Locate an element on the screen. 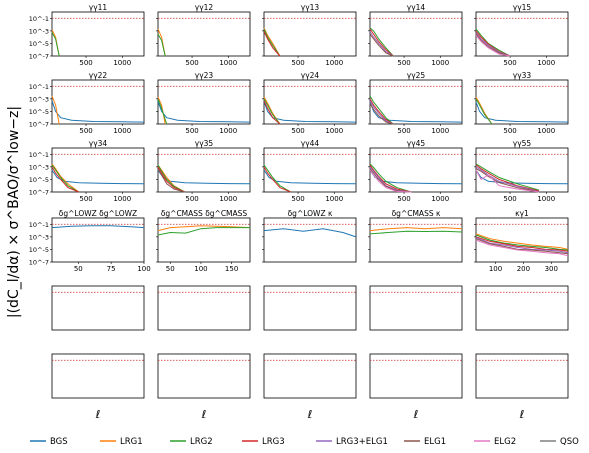  subplot: κγ1 100 200 300 is located at coordinates (521, 241).